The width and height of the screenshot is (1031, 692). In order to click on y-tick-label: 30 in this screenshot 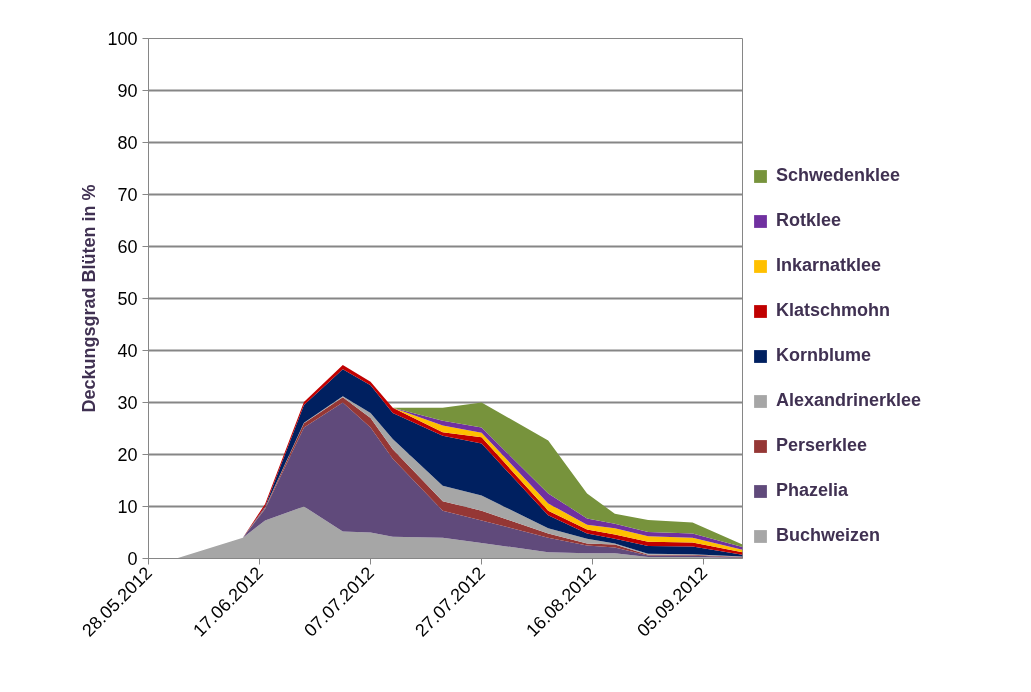, I will do `click(127, 403)`.